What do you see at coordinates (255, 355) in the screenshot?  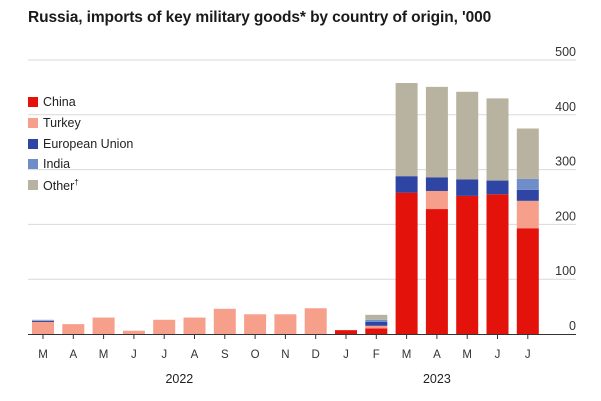 I see `x-tick-label: O` at bounding box center [255, 355].